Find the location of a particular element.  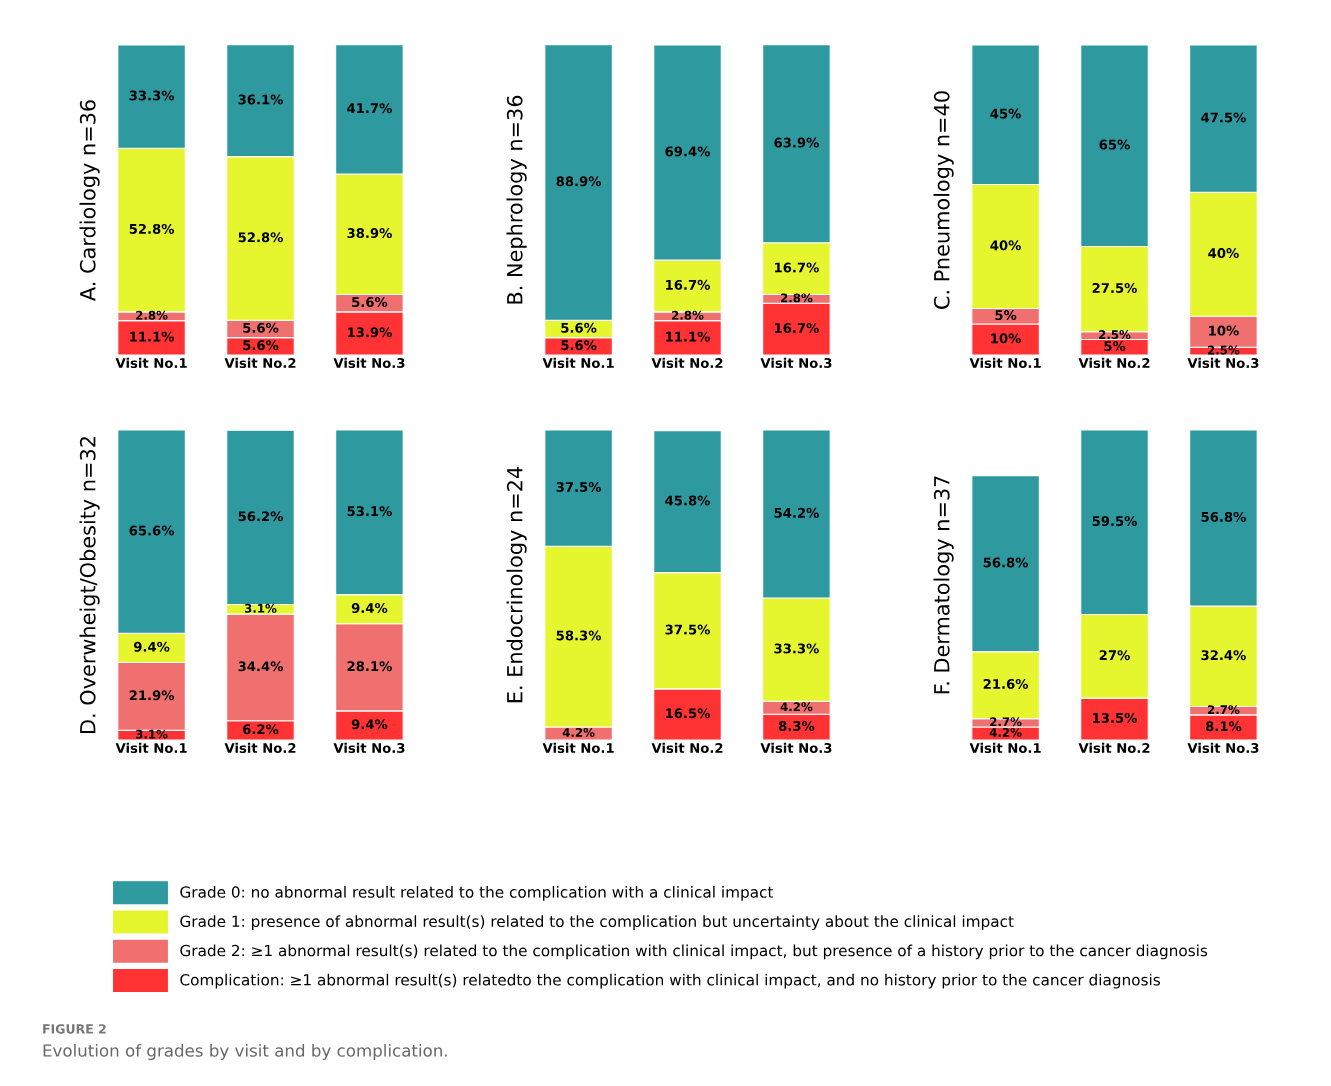

data-label: 21.6% is located at coordinates (1006, 683).